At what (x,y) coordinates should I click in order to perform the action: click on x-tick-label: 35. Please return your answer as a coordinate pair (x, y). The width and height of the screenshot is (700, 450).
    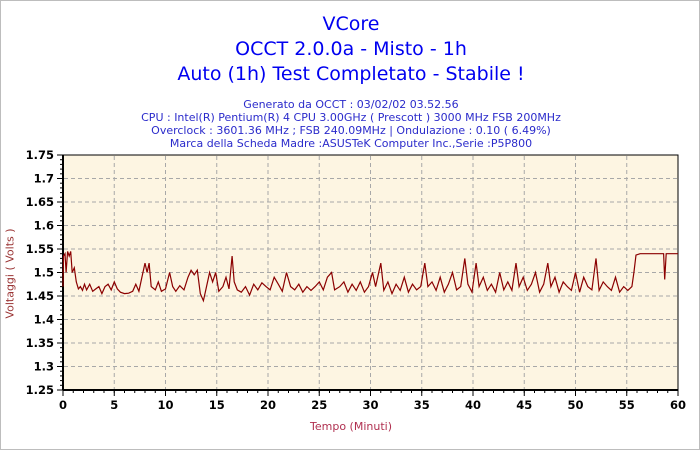
    Looking at the image, I should click on (422, 405).